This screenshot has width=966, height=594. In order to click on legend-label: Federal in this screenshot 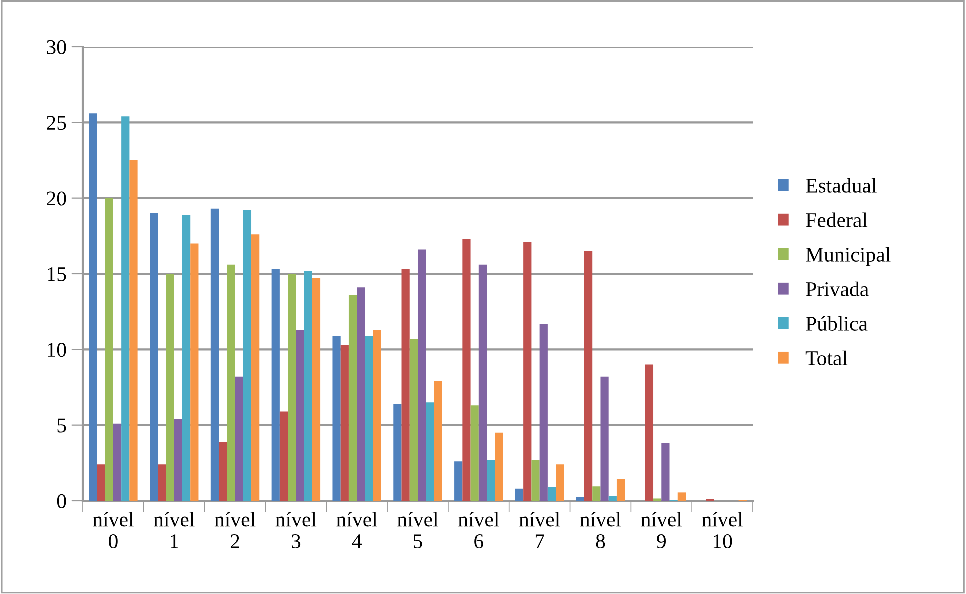, I will do `click(837, 220)`.